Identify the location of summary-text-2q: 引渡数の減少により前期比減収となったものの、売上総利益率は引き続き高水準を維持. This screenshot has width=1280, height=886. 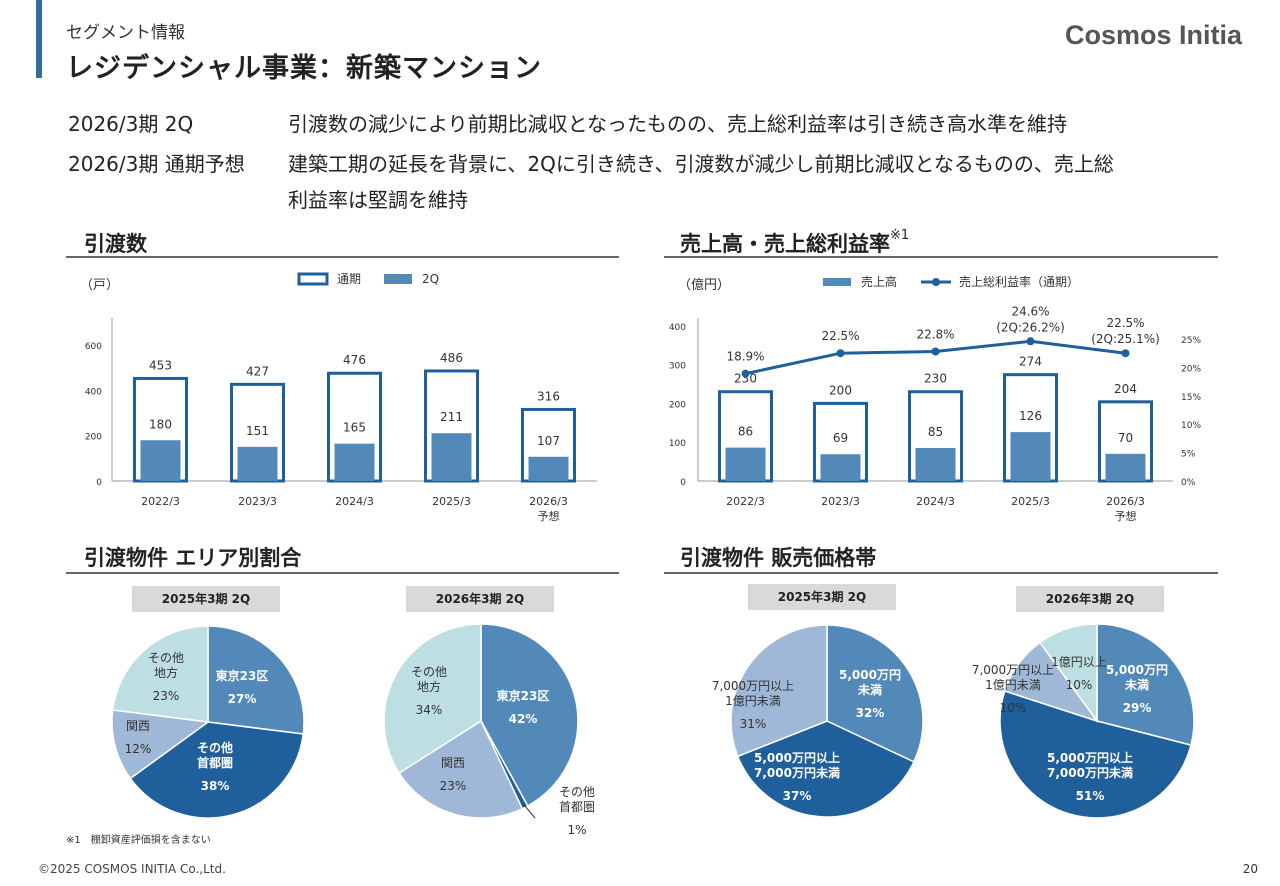
(677, 124).